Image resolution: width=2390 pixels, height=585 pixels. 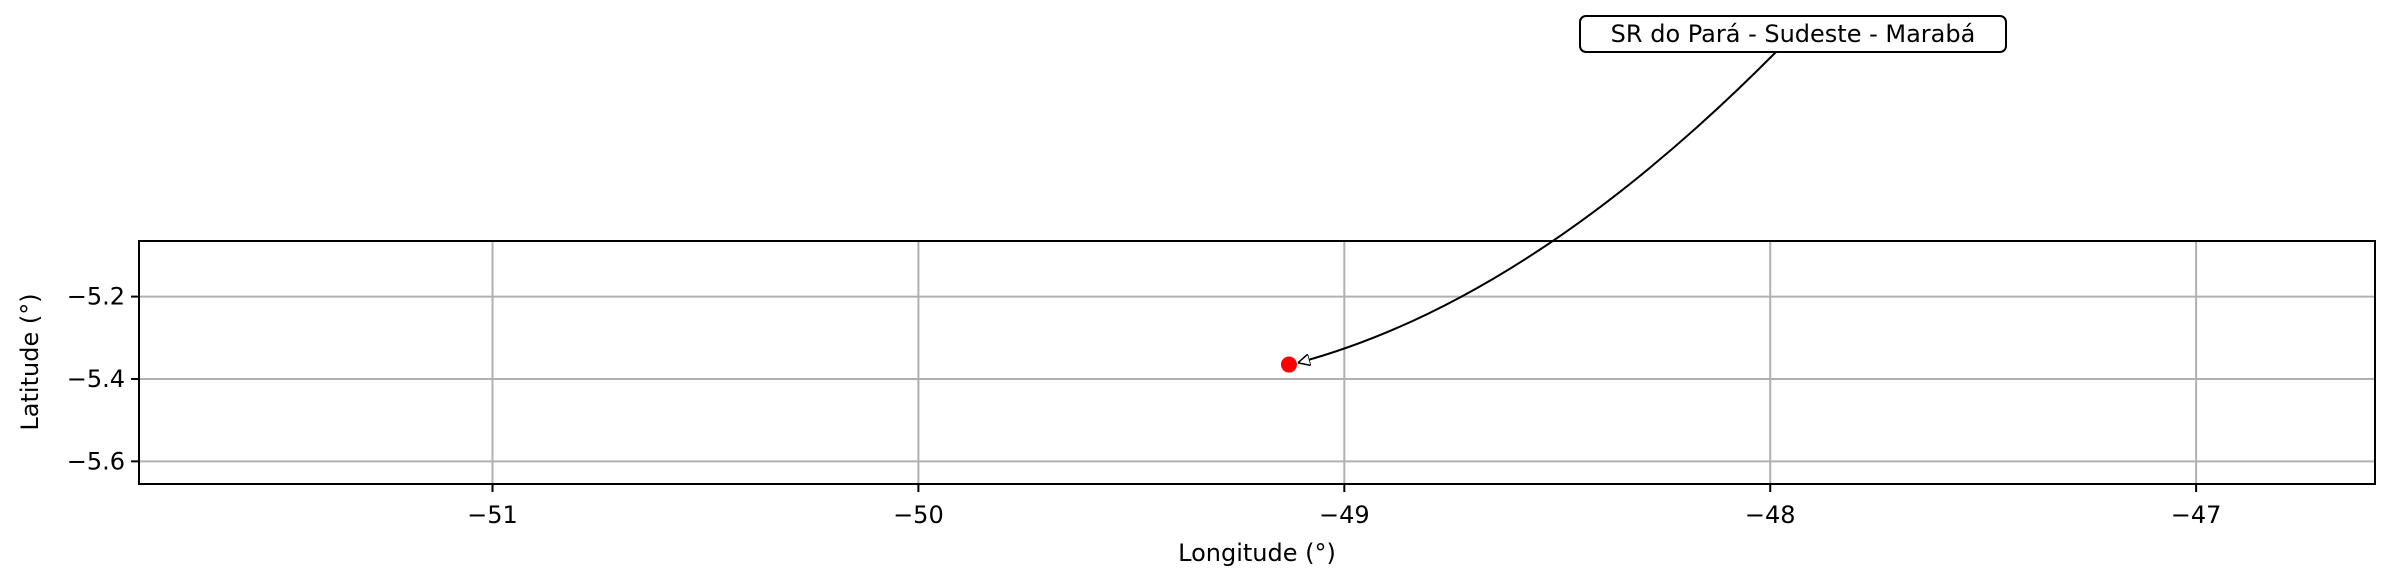 I want to click on annotation-label: SR do Pará - Sudeste - Marabá, so click(x=1793, y=34).